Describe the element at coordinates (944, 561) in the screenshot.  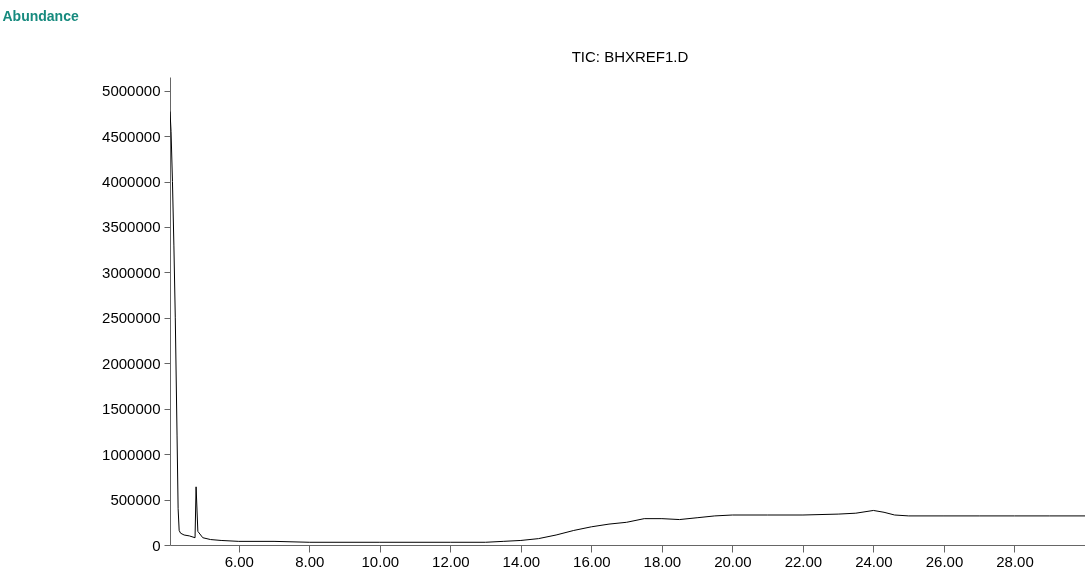
I see `x-tick-label: 26.00` at that location.